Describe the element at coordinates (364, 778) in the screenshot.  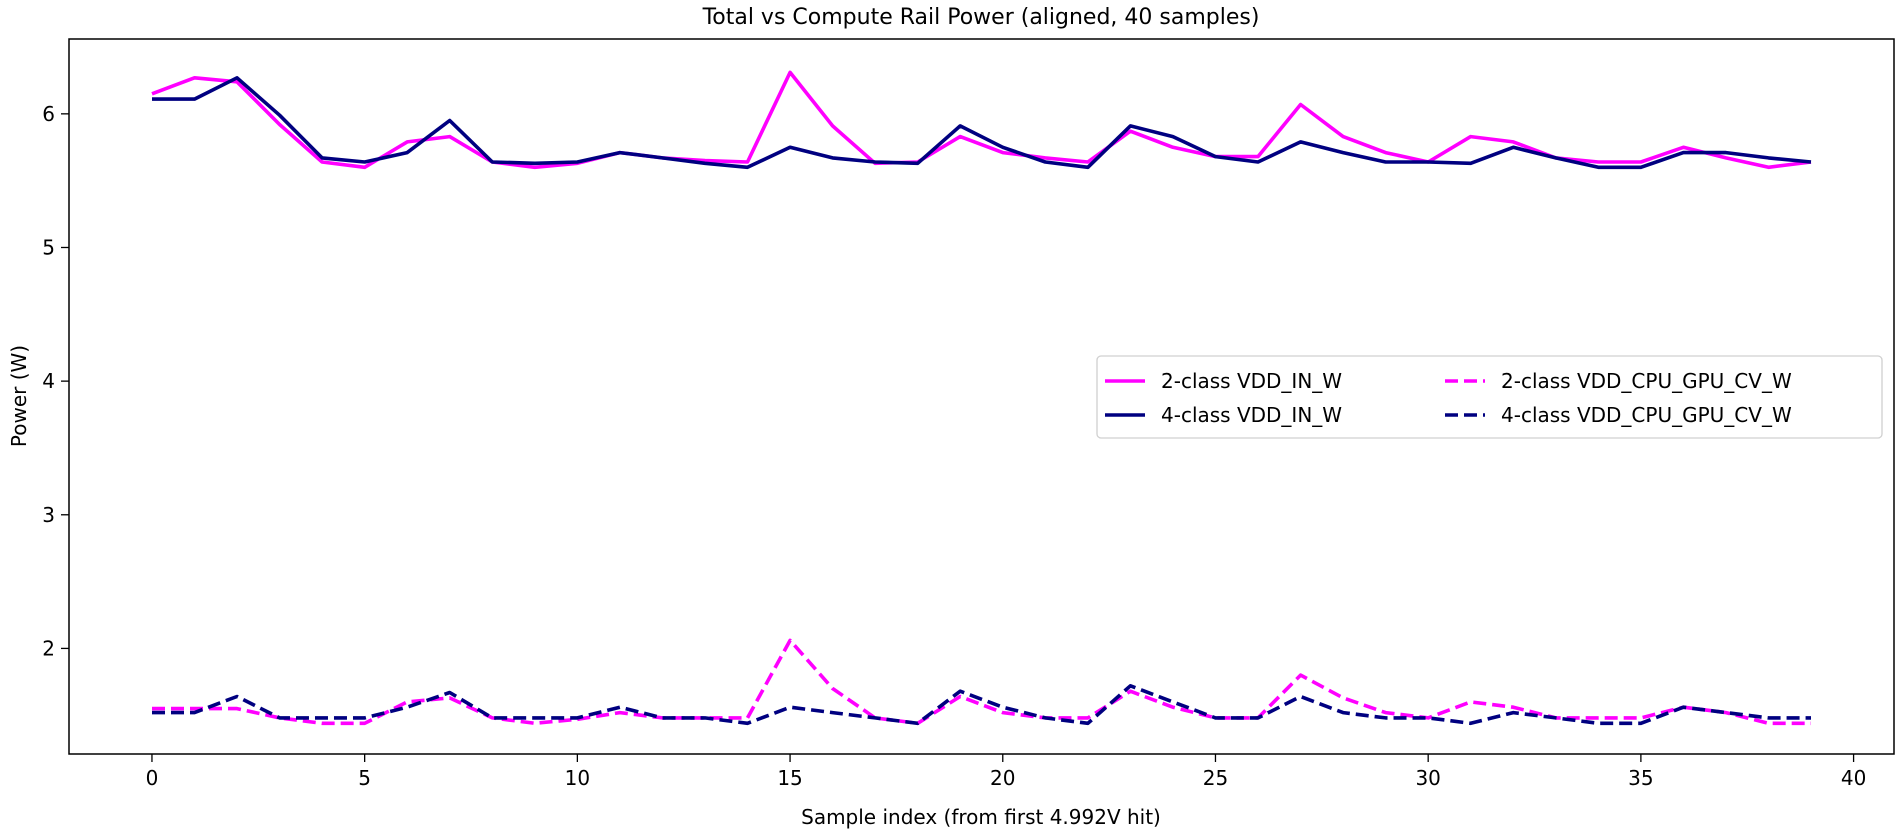
I see `x-tick-label: 5` at that location.